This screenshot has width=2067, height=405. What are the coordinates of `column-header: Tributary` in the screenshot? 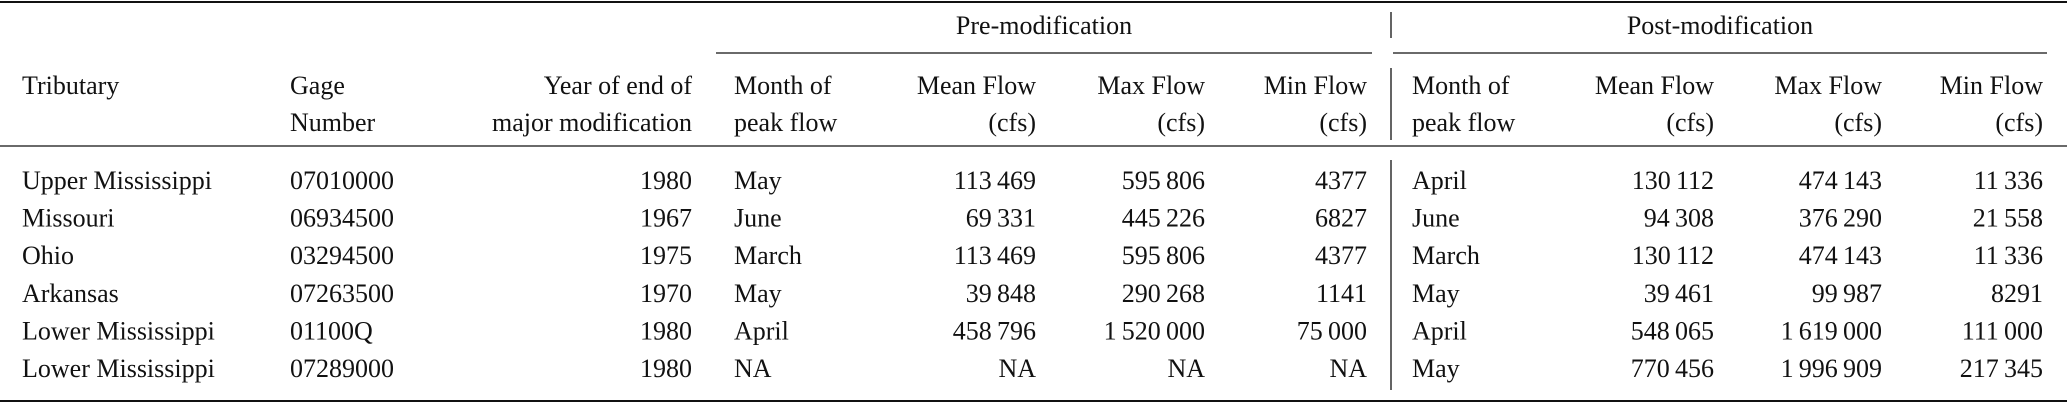 It's located at (70, 85).